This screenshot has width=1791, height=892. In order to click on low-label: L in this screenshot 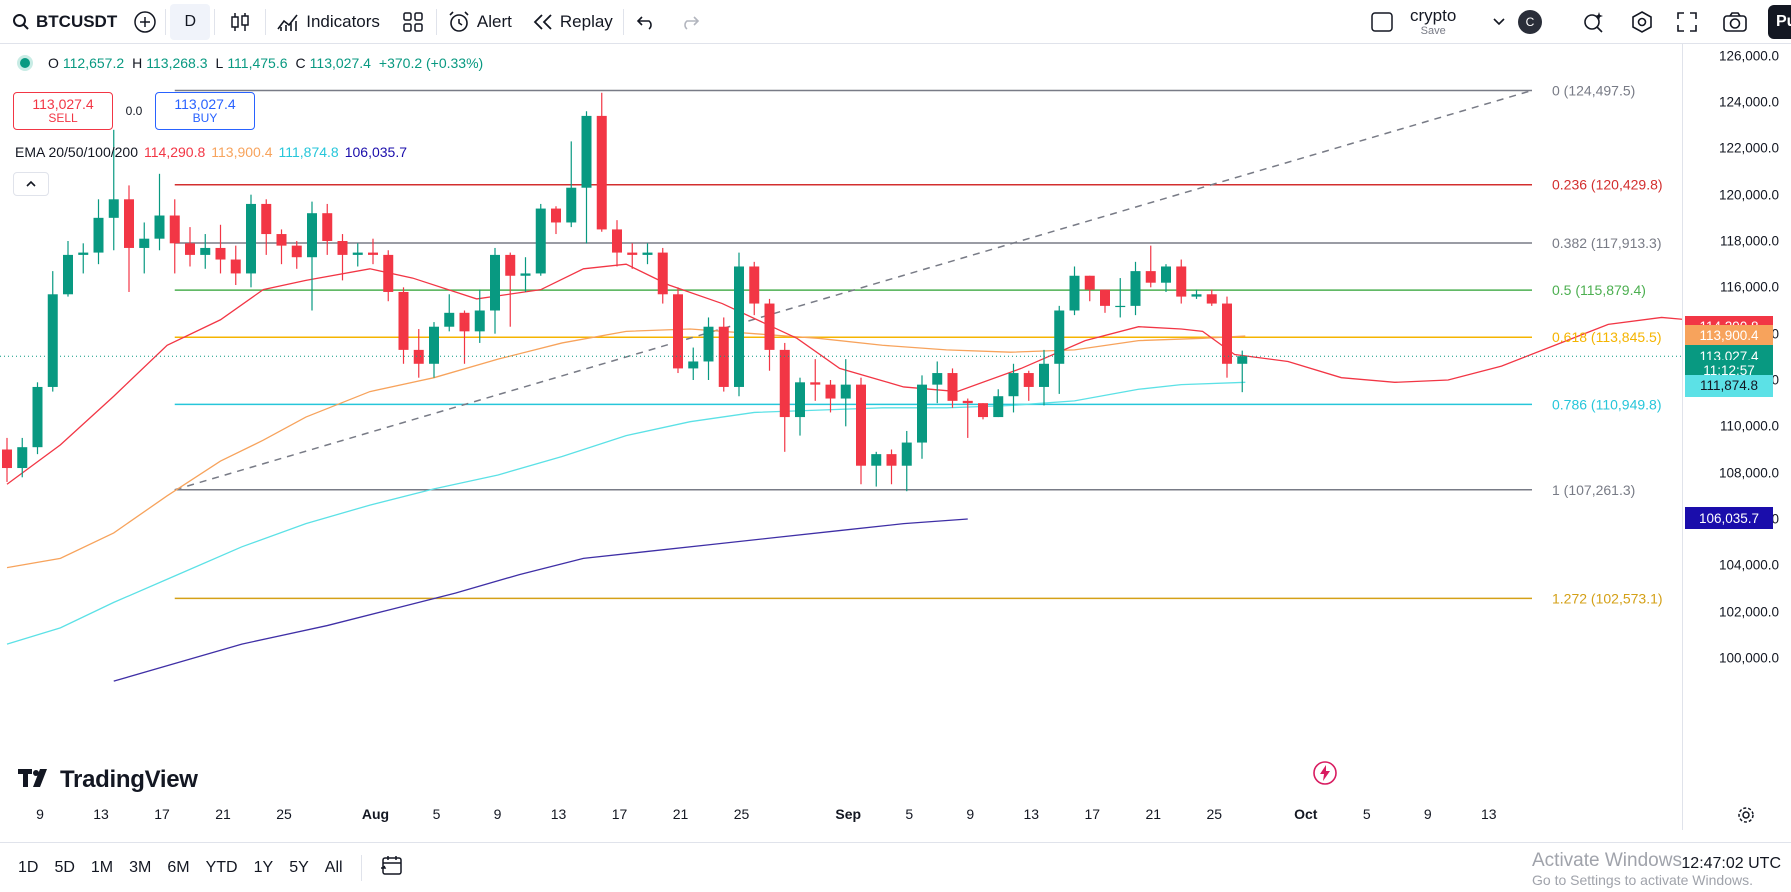, I will do `click(219, 63)`.